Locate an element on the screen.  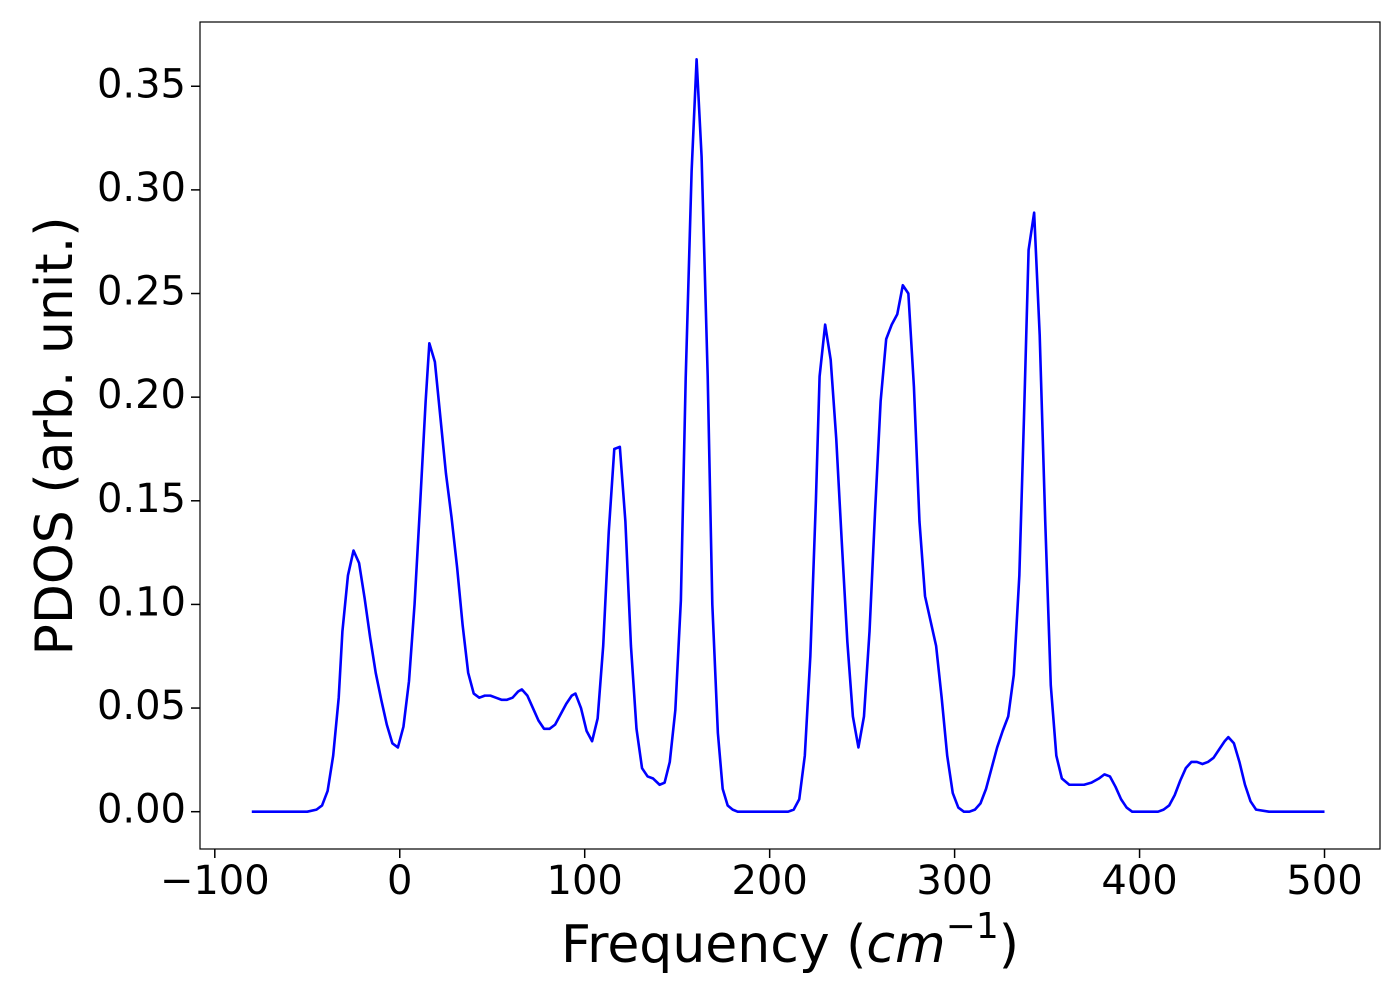
x-label-unit: cm is located at coordinates (905, 945).